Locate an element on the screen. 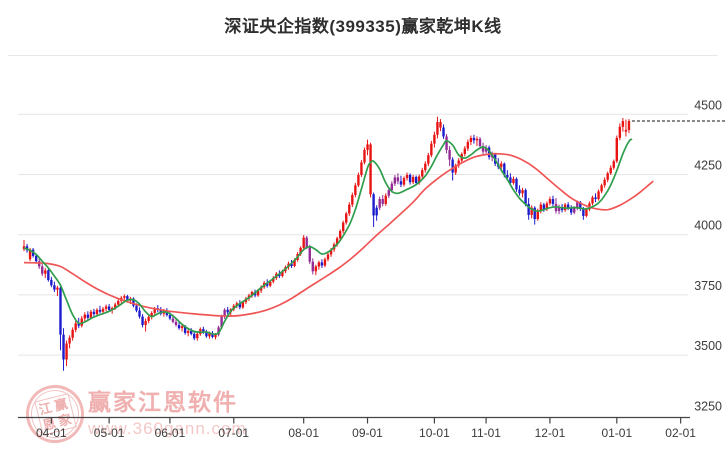 This screenshot has width=726, height=450. y-tick-label: 4250 is located at coordinates (708, 166).